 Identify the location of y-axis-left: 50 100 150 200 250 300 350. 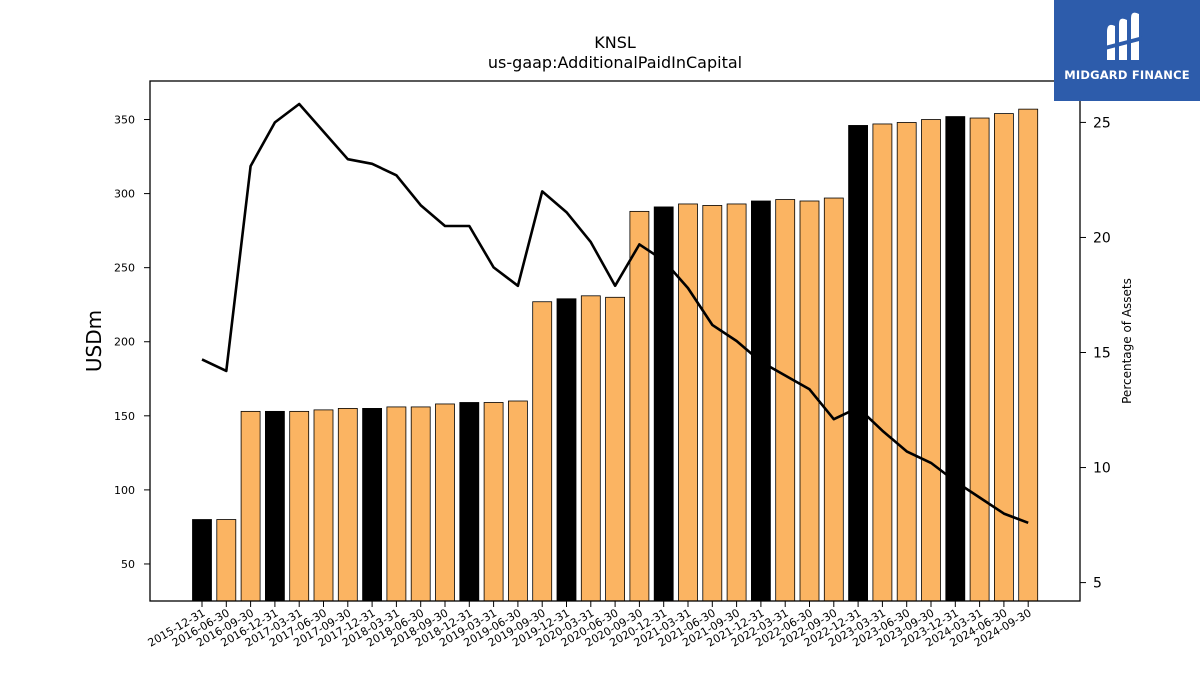
(132, 342).